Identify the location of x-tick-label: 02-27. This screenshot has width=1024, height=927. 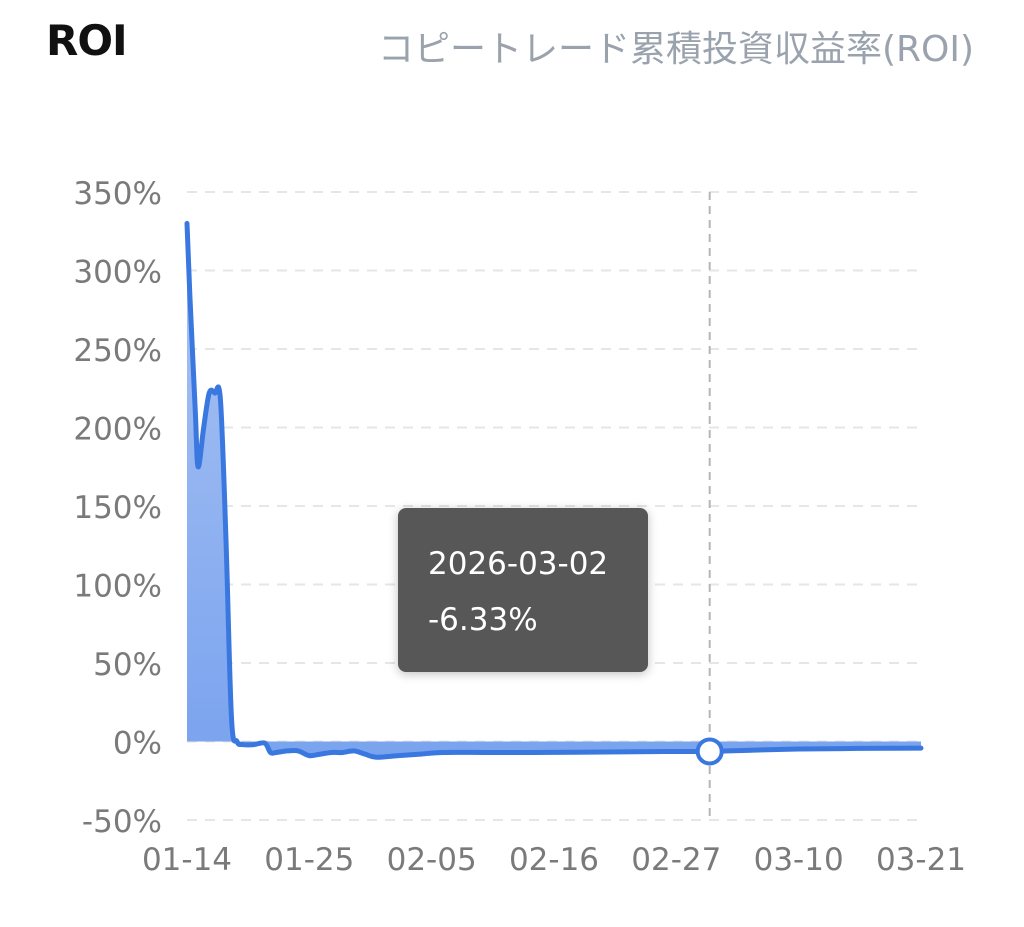
(676, 860).